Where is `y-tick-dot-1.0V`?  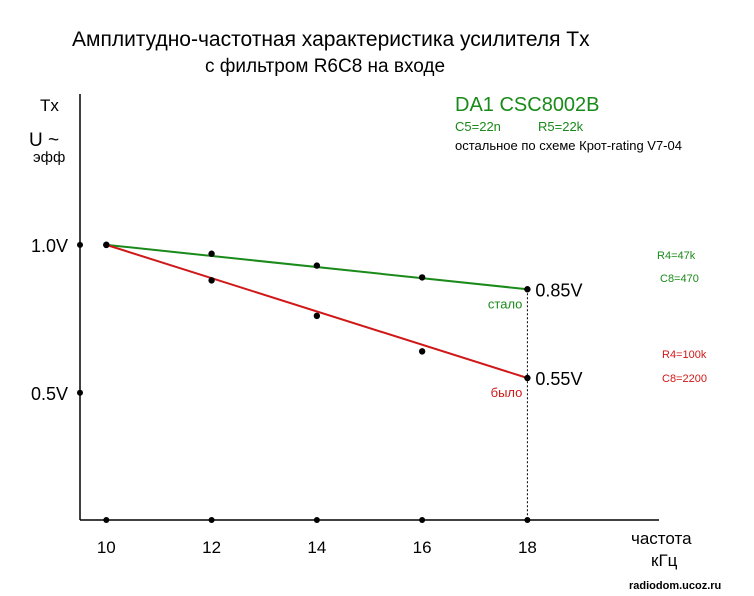
y-tick-dot-1.0V is located at coordinates (80, 244).